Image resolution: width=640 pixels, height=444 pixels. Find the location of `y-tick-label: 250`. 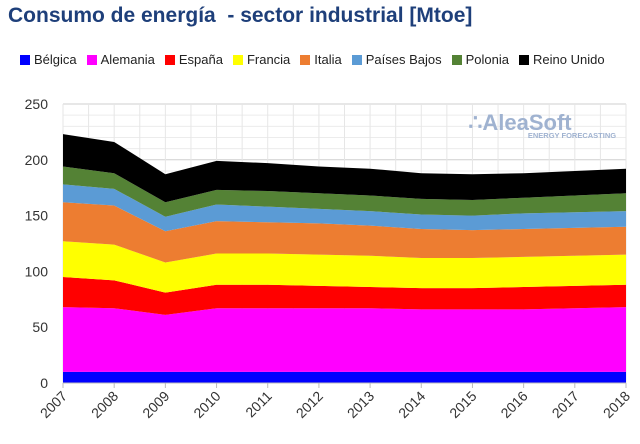

y-tick-label: 250 is located at coordinates (37, 104).